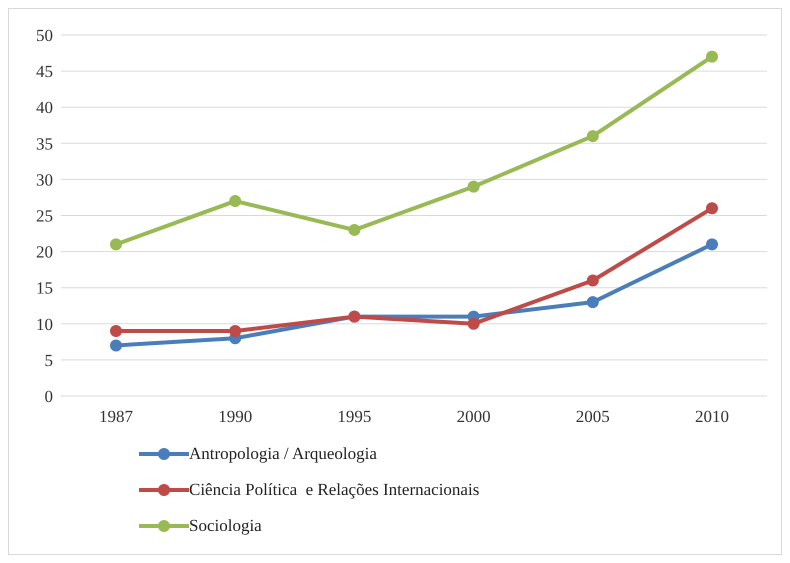 The image size is (790, 563). Describe the element at coordinates (44, 108) in the screenshot. I see `y-tick-label: 40` at that location.